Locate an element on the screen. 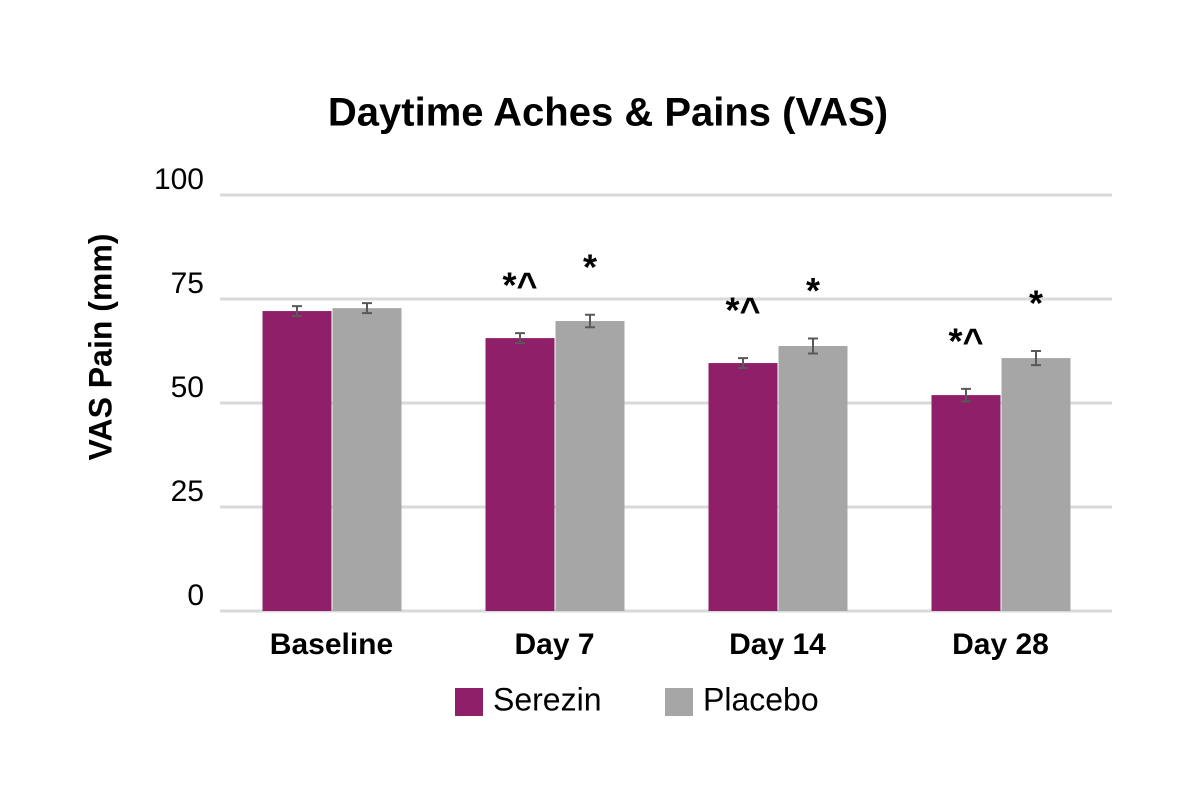 The width and height of the screenshot is (1200, 799). y-tick-label: 0 is located at coordinates (195, 595).